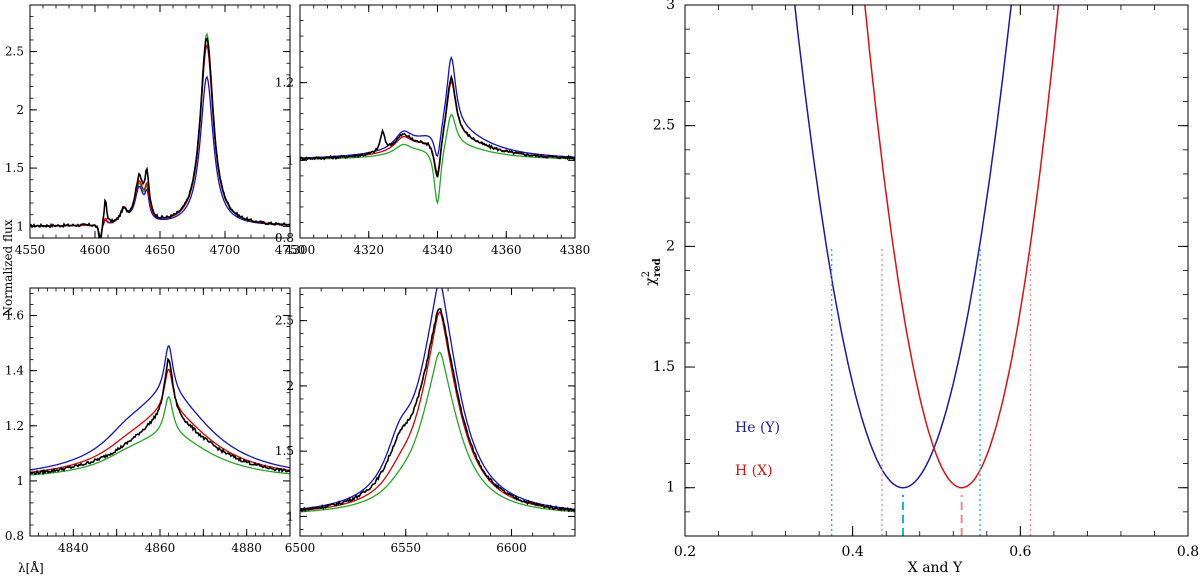 The image size is (1200, 578). What do you see at coordinates (160, 250) in the screenshot?
I see `x-tick-label: 4650` at bounding box center [160, 250].